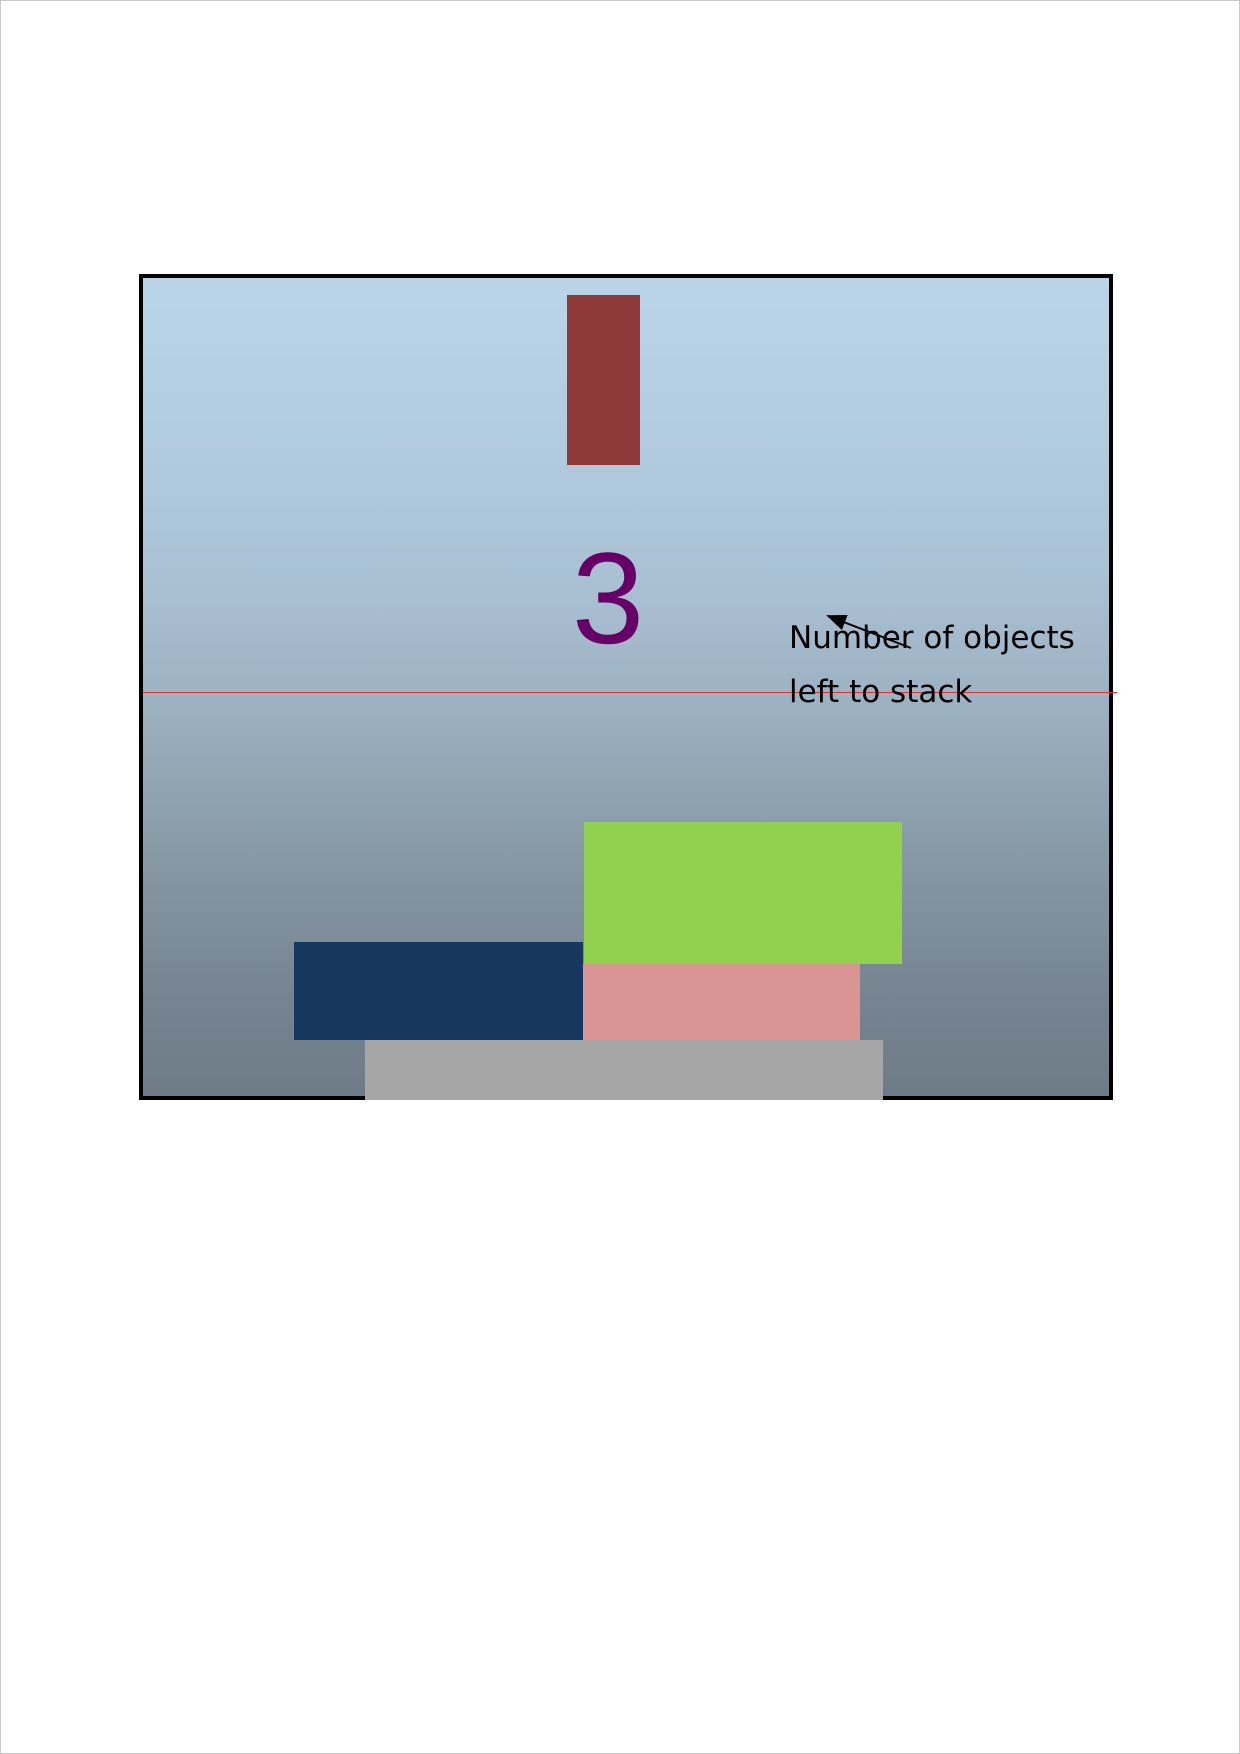  What do you see at coordinates (608, 598) in the screenshot?
I see `objects-left-counter: 3` at bounding box center [608, 598].